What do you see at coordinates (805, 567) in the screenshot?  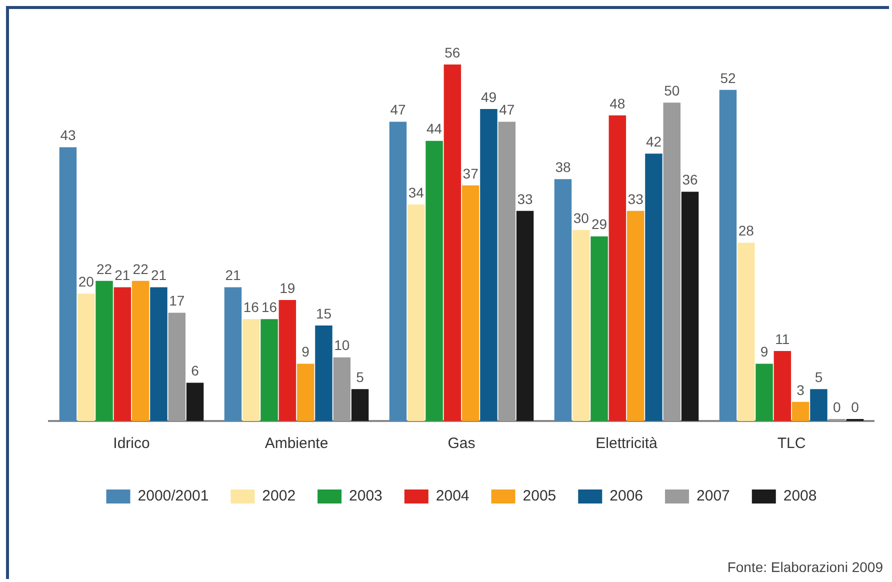 I see `source-note: Fonte: Elaborazioni 2009` at bounding box center [805, 567].